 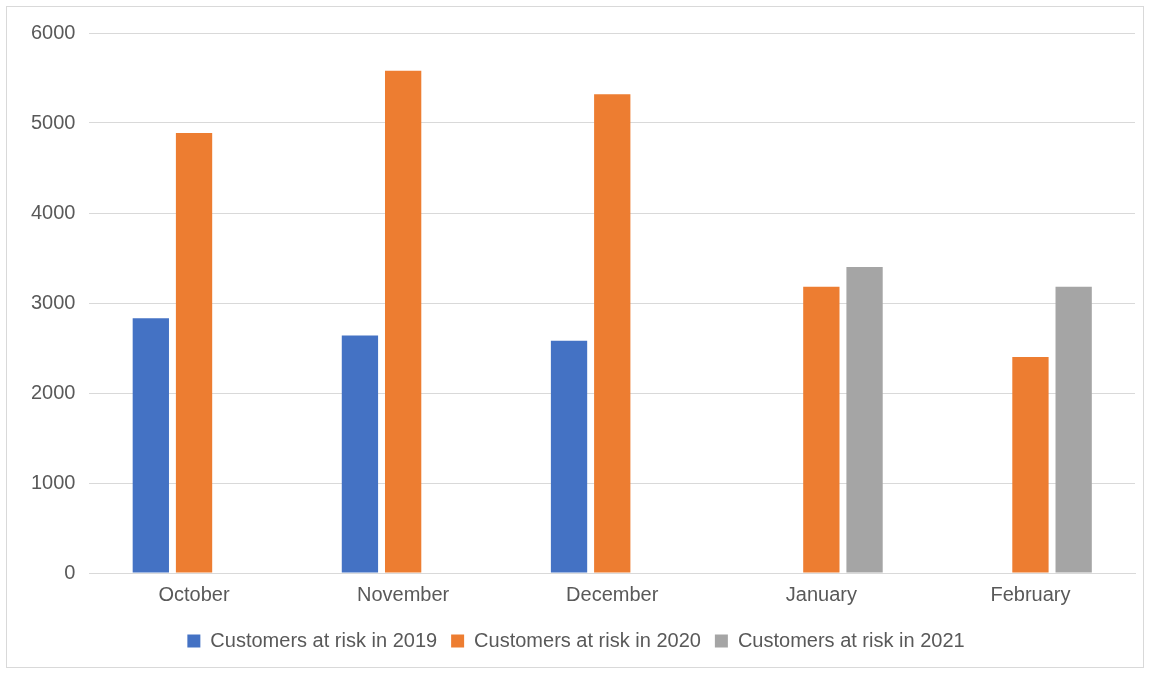 I want to click on y-tick-label: 4000, so click(x=53, y=211).